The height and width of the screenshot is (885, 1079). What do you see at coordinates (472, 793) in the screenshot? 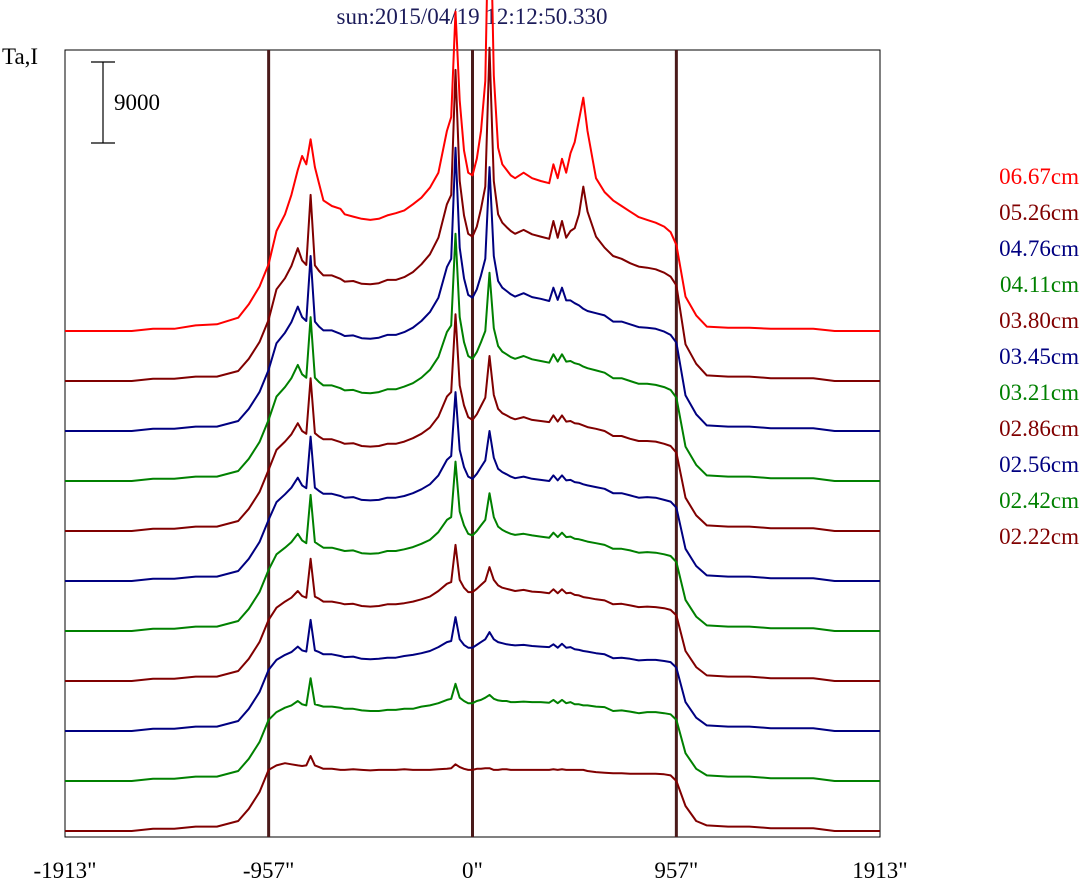
I see `series-line-02.22cm` at bounding box center [472, 793].